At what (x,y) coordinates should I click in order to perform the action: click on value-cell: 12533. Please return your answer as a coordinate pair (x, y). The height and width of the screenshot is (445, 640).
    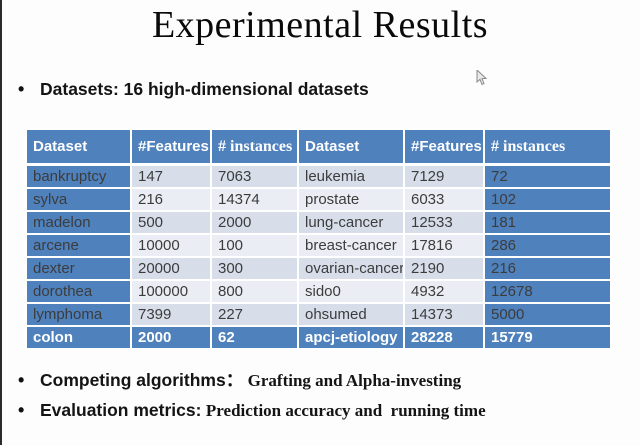
    Looking at the image, I should click on (444, 222).